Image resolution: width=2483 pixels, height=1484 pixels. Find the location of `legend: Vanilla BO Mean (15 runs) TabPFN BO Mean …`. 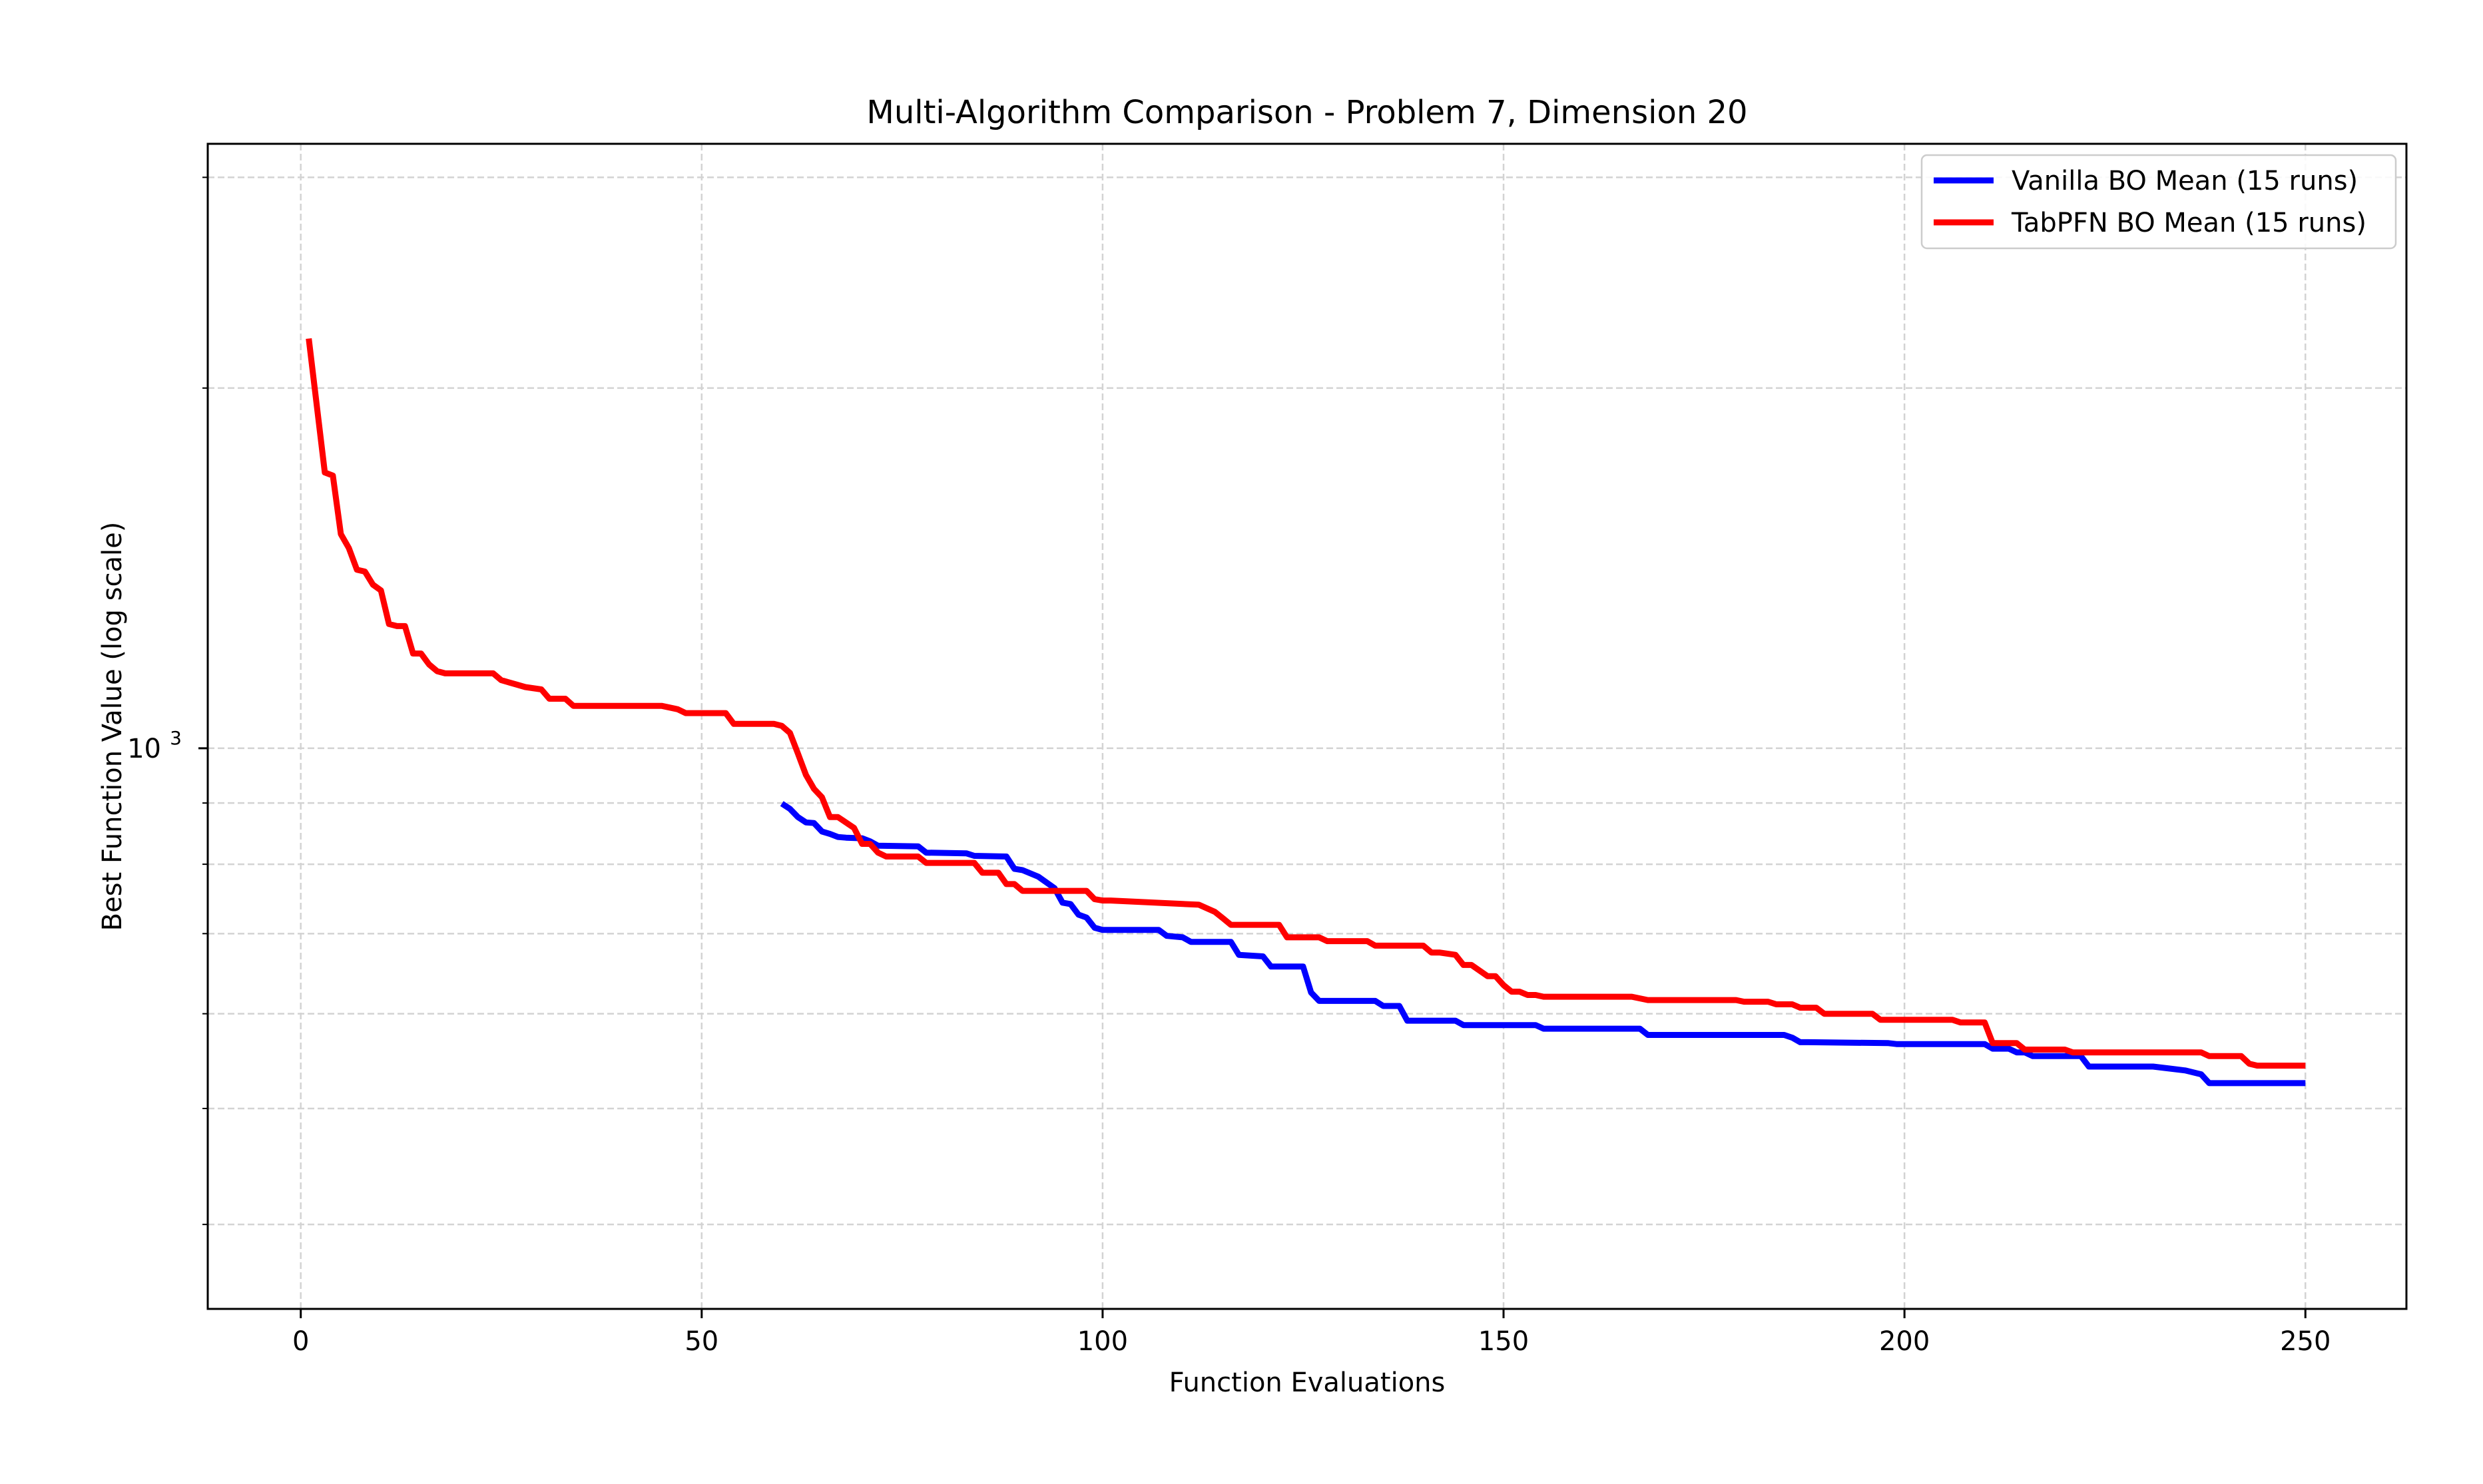

legend: Vanilla BO Mean (15 runs) TabPFN BO Mean … is located at coordinates (2158, 202).